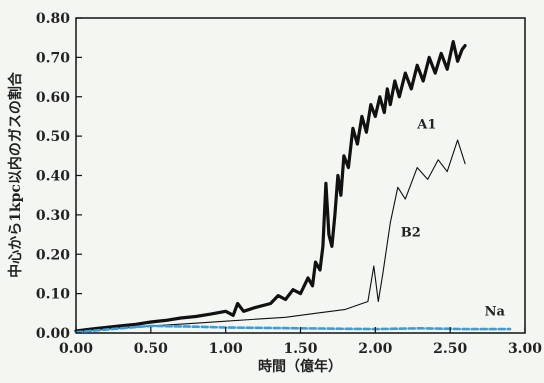  Describe the element at coordinates (293, 329) in the screenshot. I see `series-line-na` at that location.